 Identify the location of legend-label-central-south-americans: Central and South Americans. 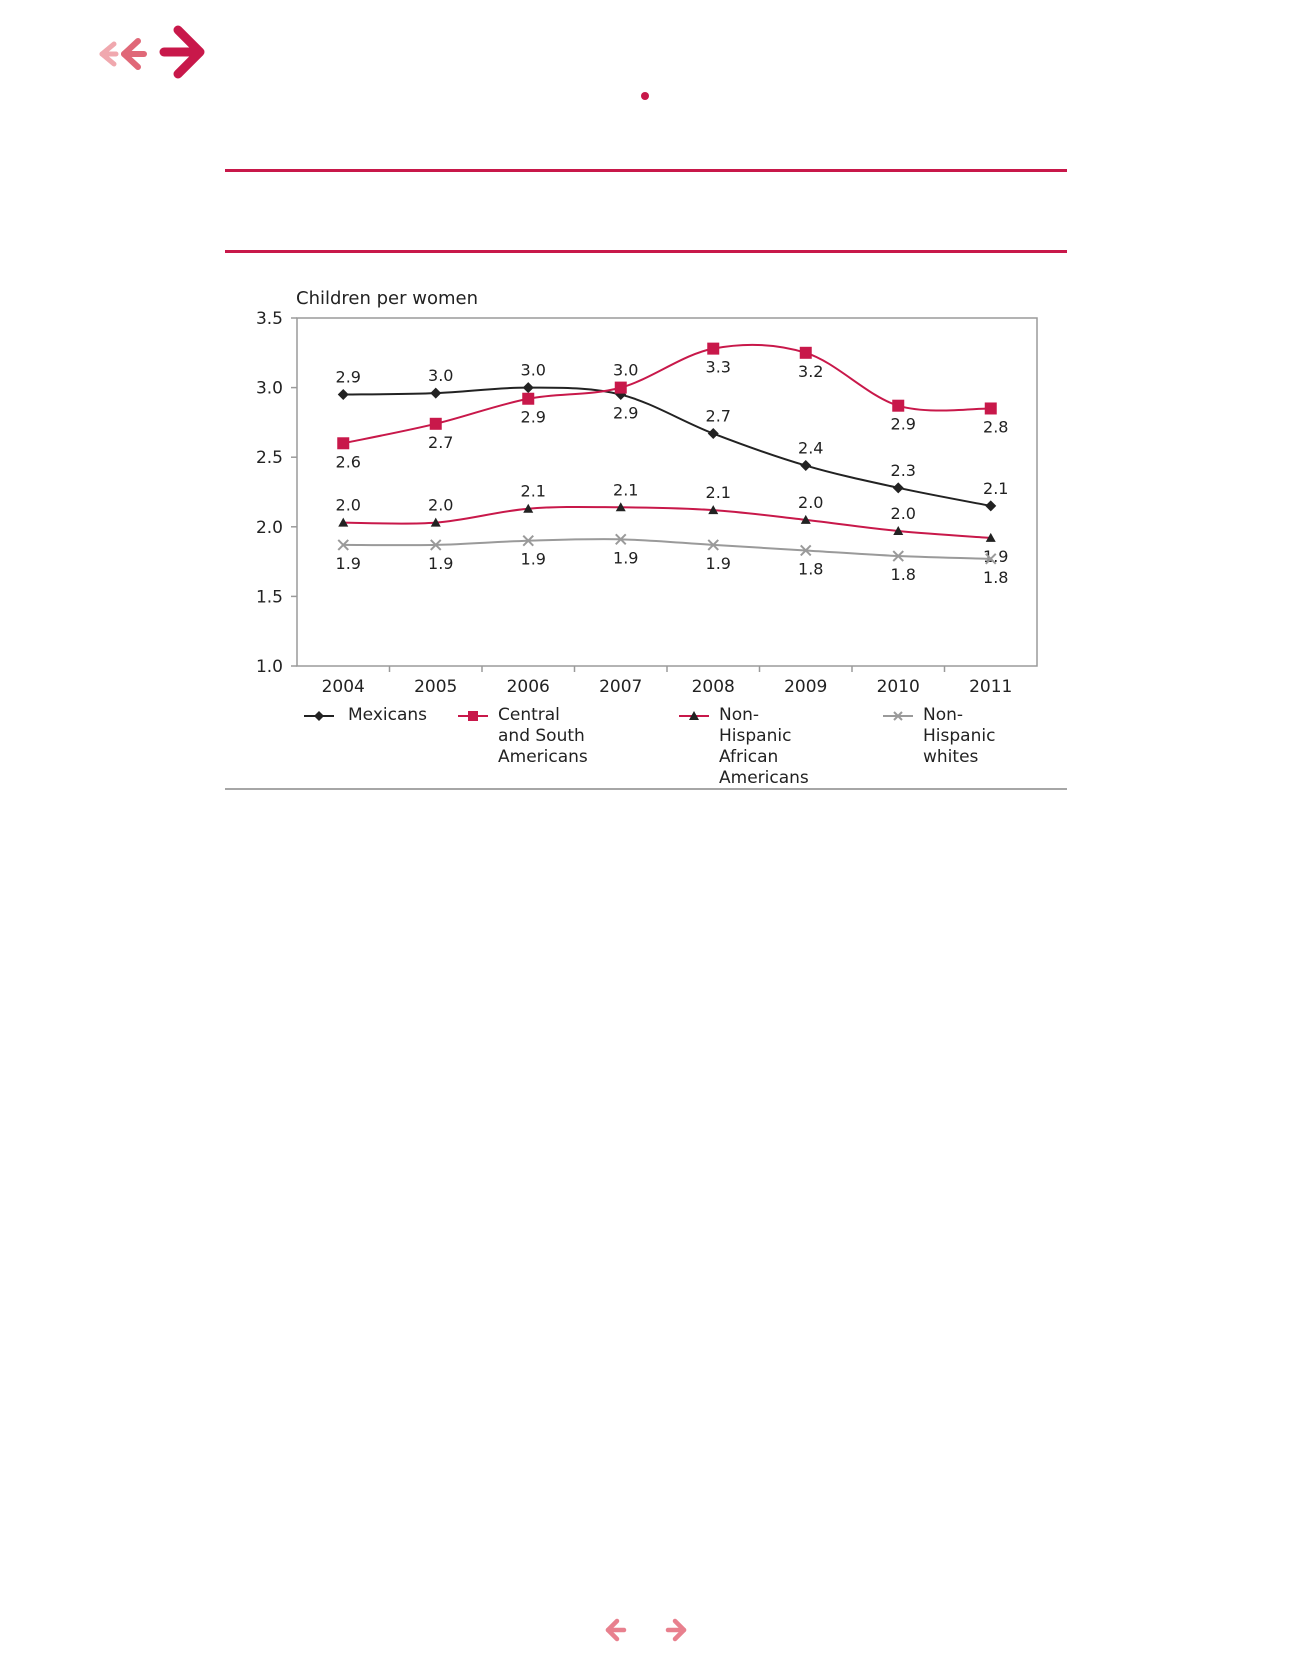
(543, 736).